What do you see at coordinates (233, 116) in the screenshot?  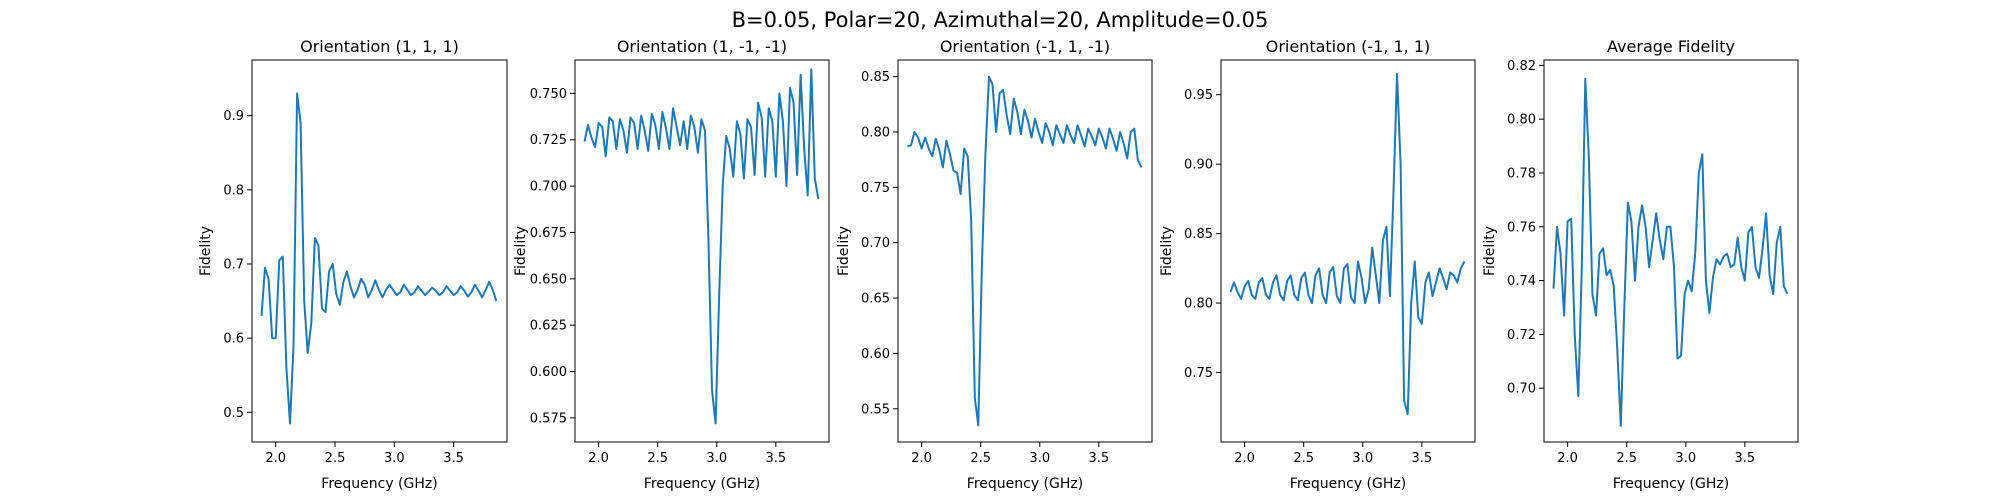 I see `y-tick-label: 0.9` at bounding box center [233, 116].